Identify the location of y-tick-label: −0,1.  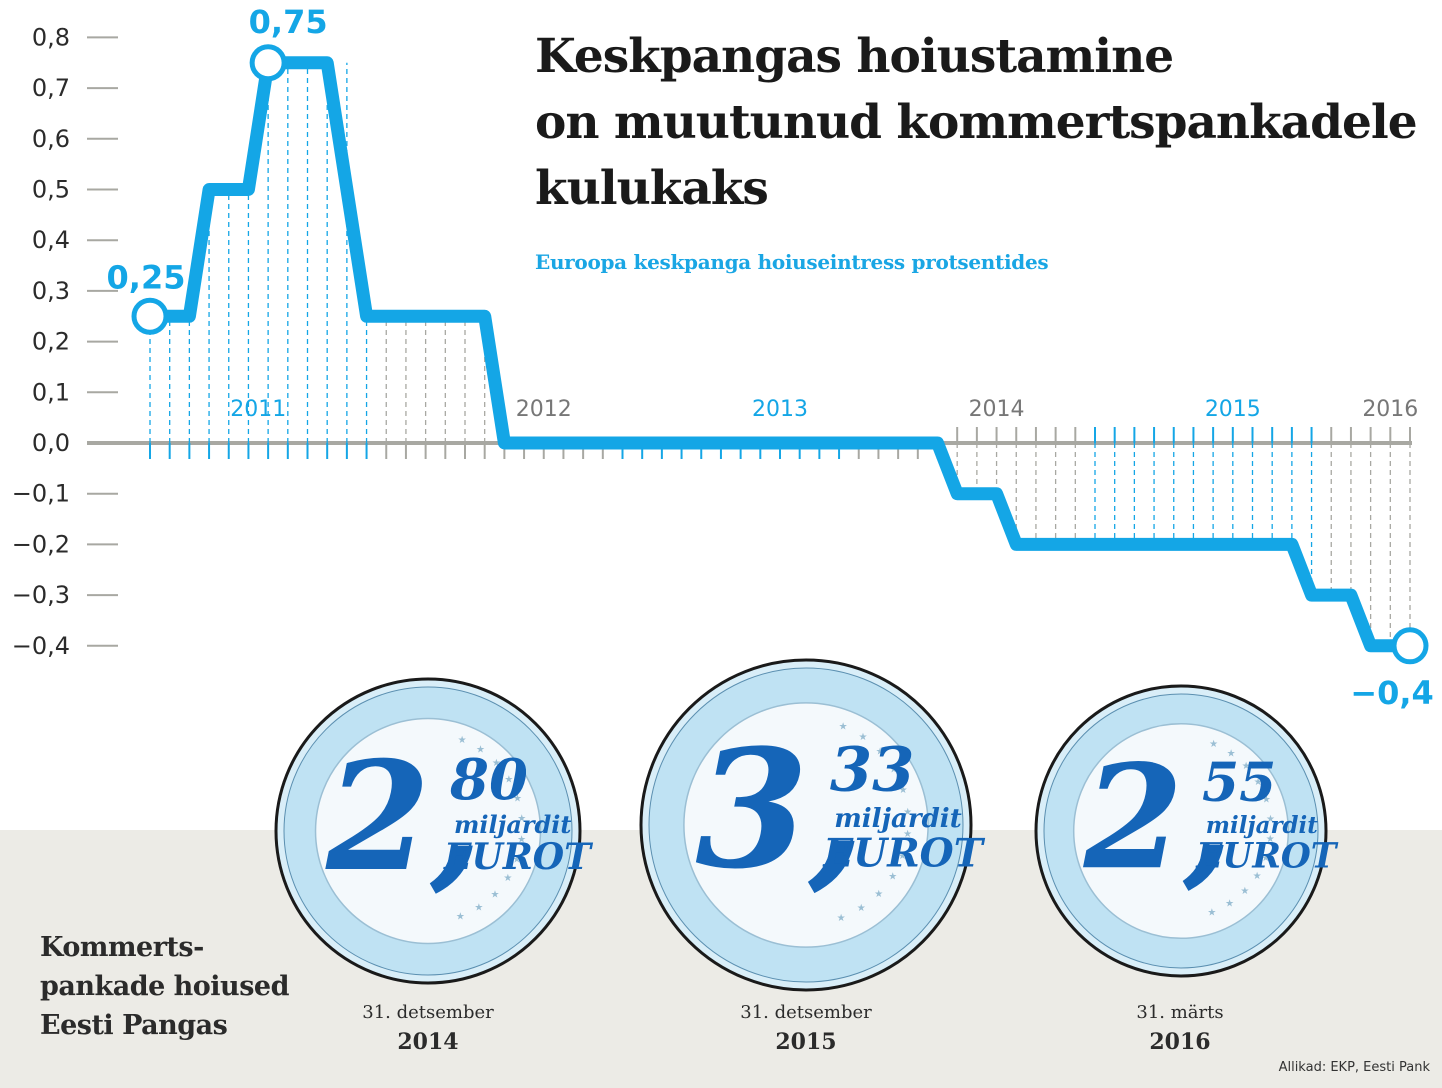
(41, 494).